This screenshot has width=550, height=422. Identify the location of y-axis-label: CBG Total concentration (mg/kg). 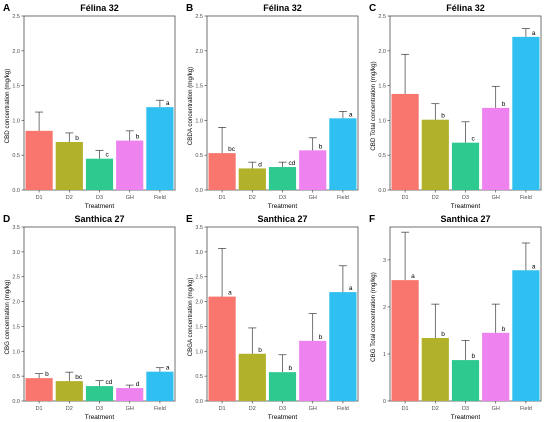
(373, 317).